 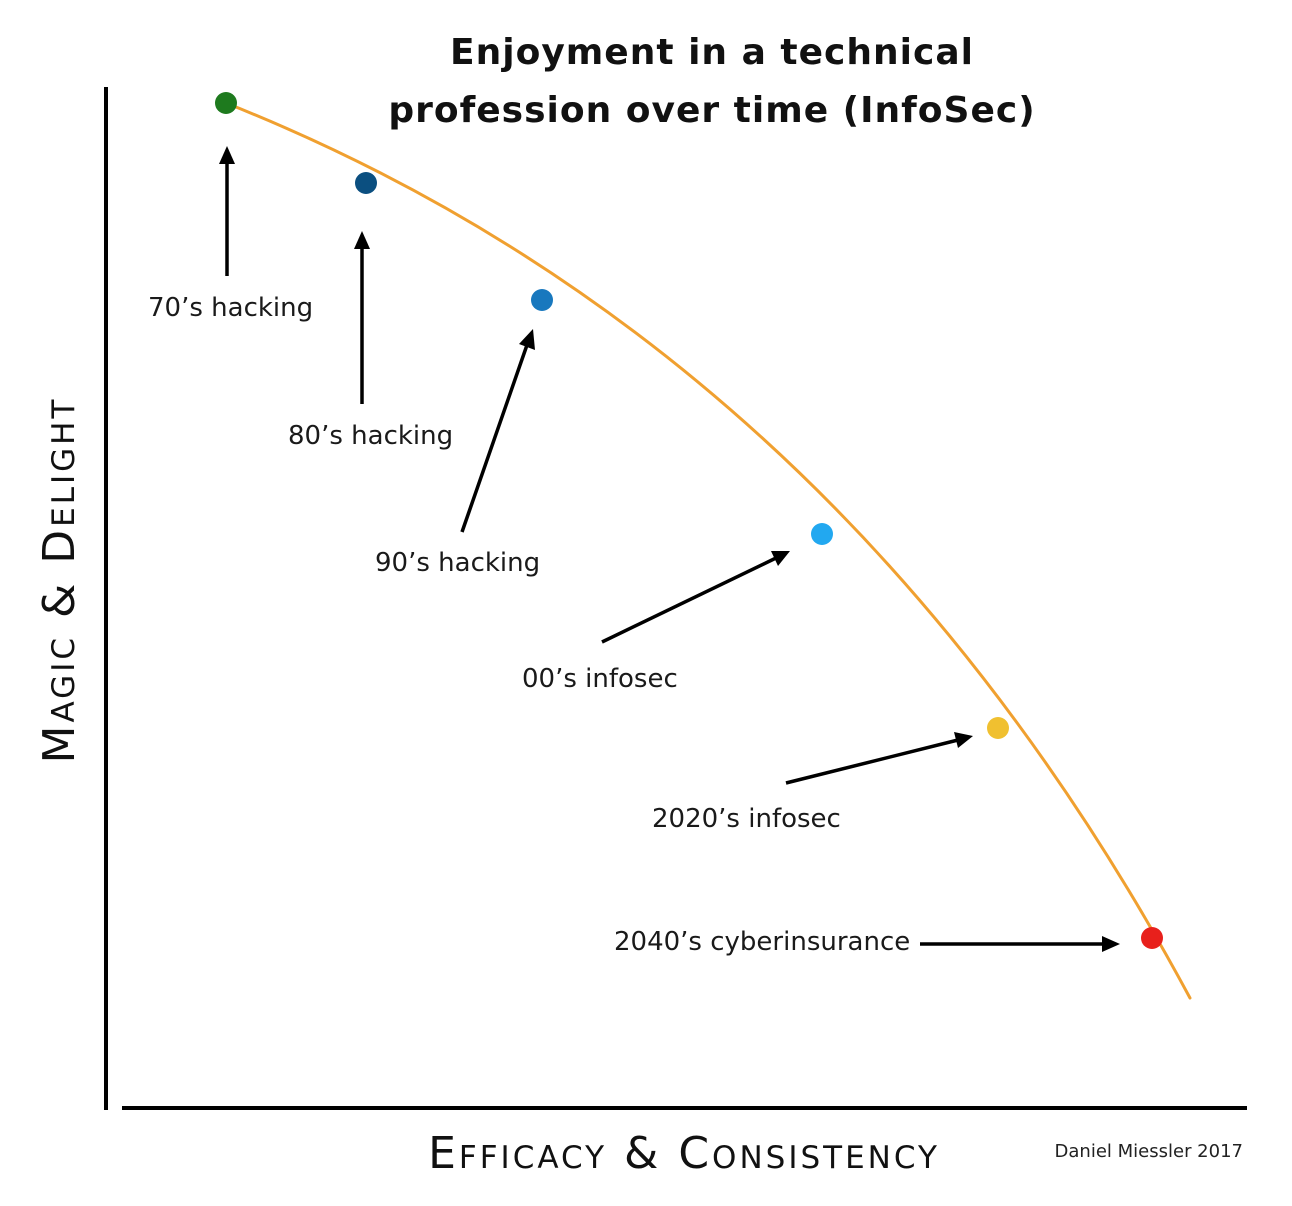 What do you see at coordinates (366, 183) in the screenshot?
I see `point-80s-hacking` at bounding box center [366, 183].